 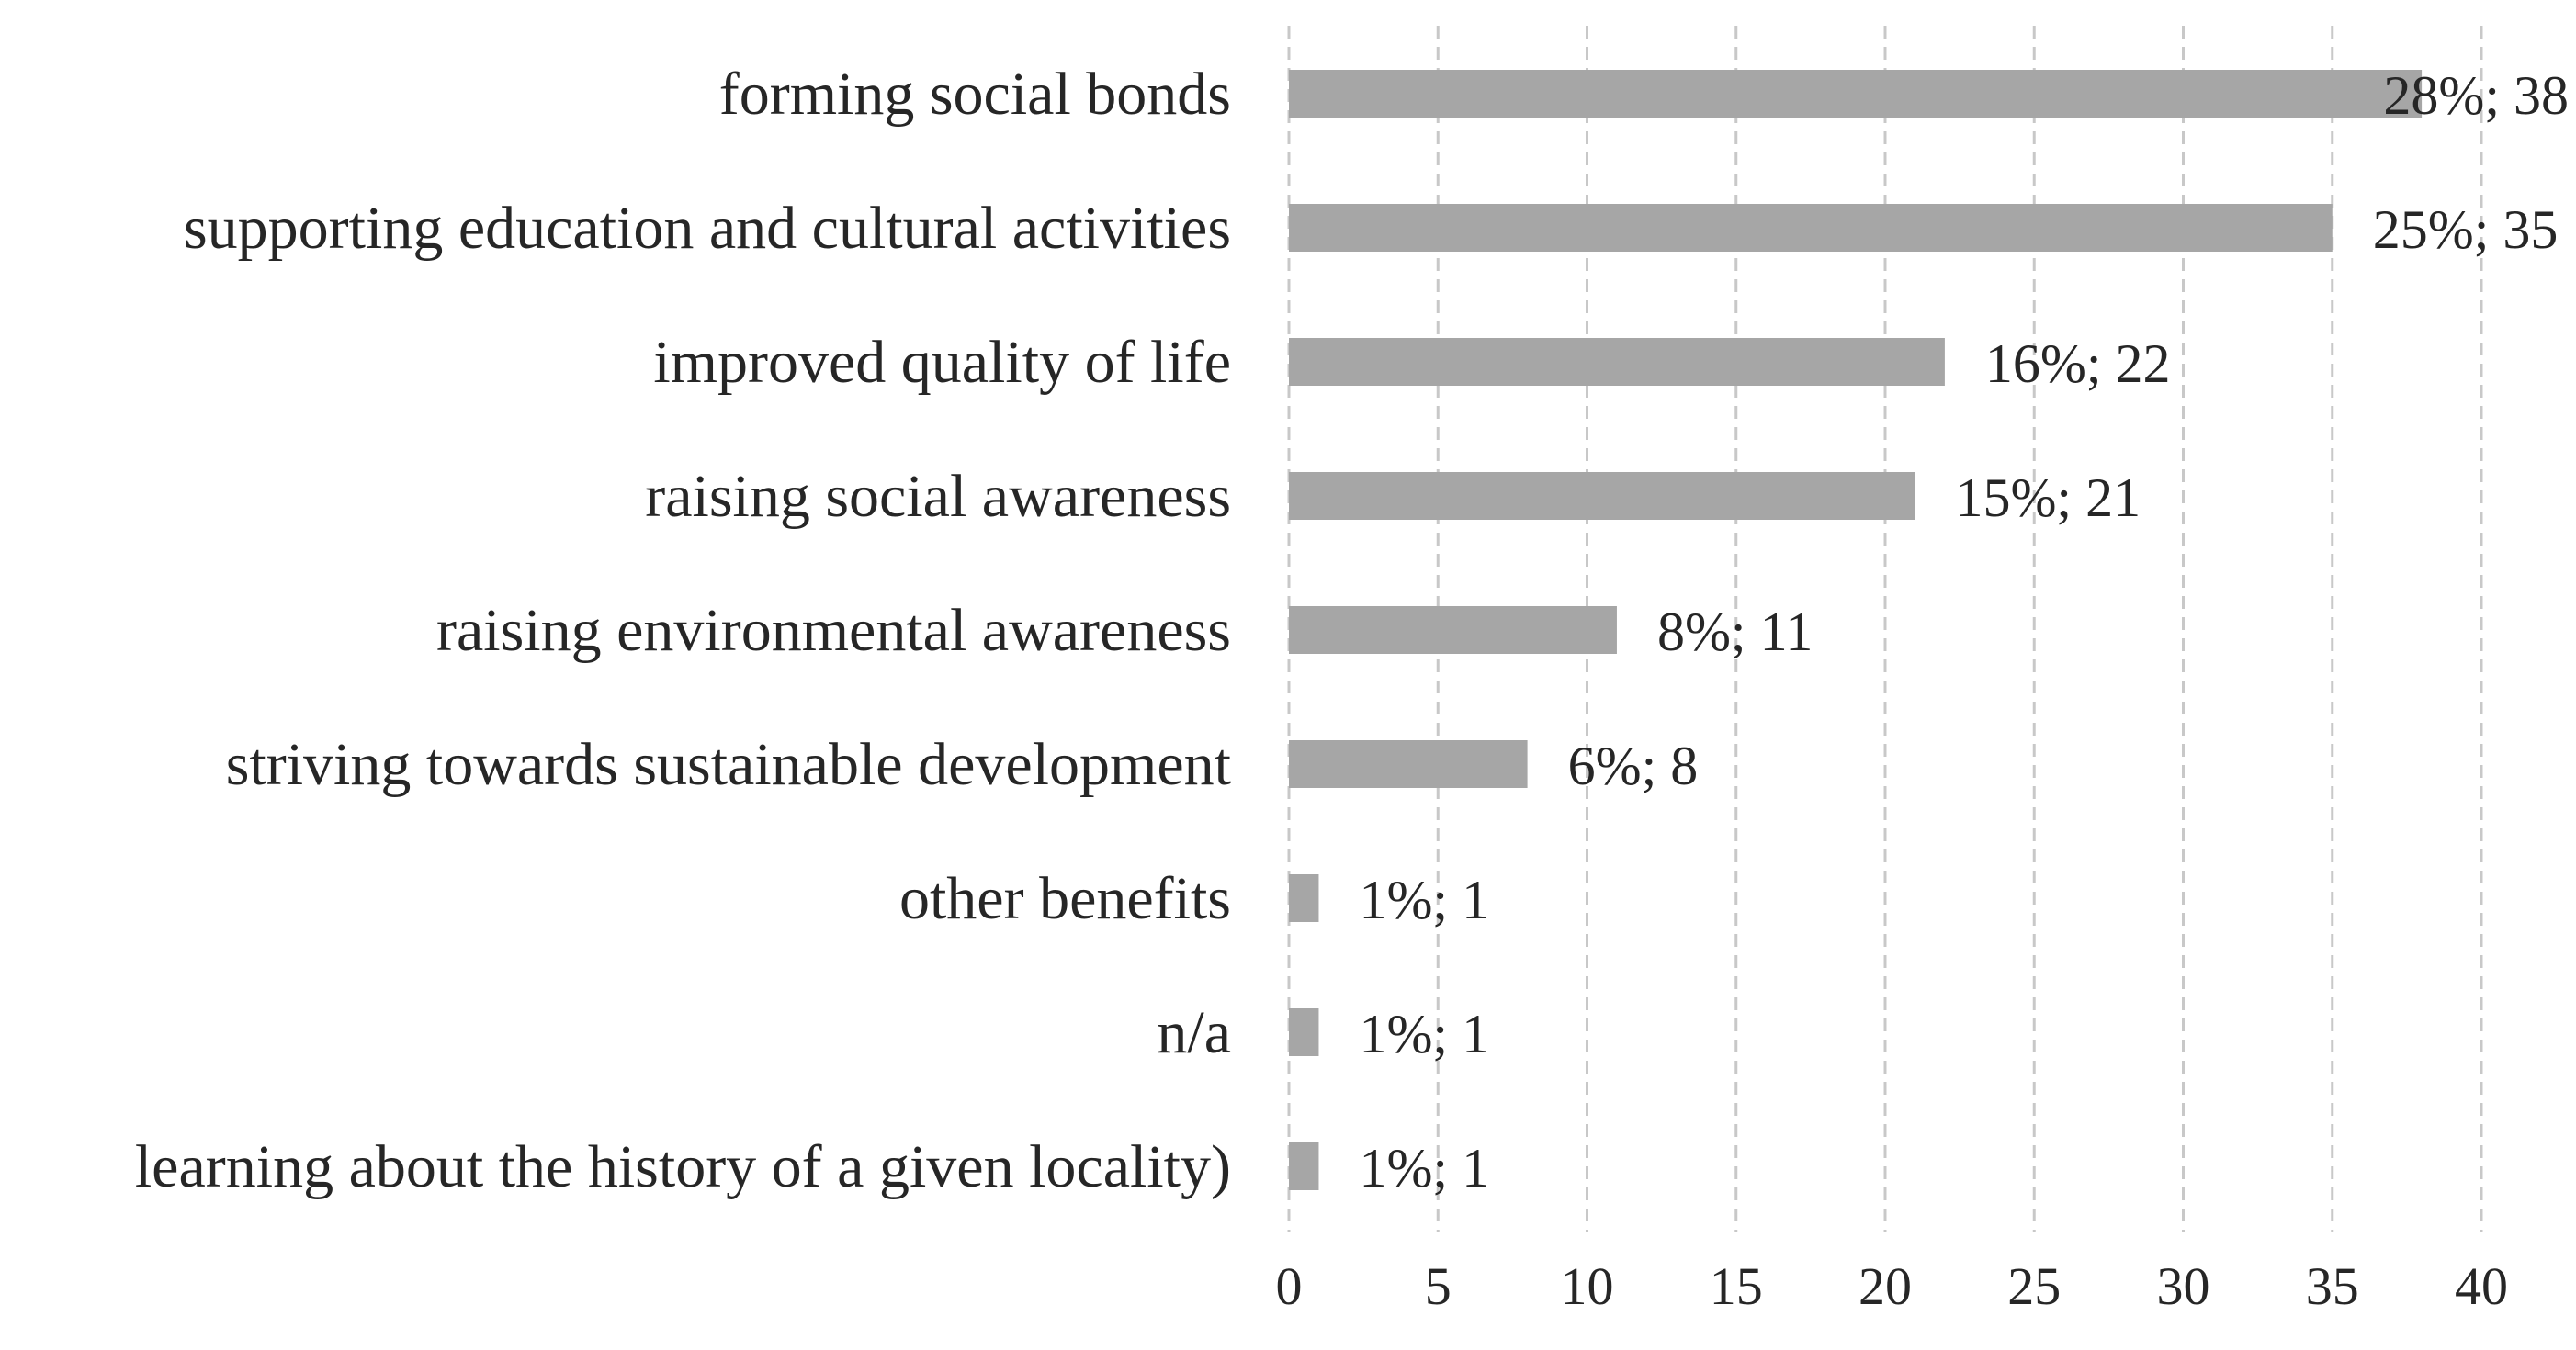 What do you see at coordinates (1438, 1286) in the screenshot?
I see `x-tick-label: 5` at bounding box center [1438, 1286].